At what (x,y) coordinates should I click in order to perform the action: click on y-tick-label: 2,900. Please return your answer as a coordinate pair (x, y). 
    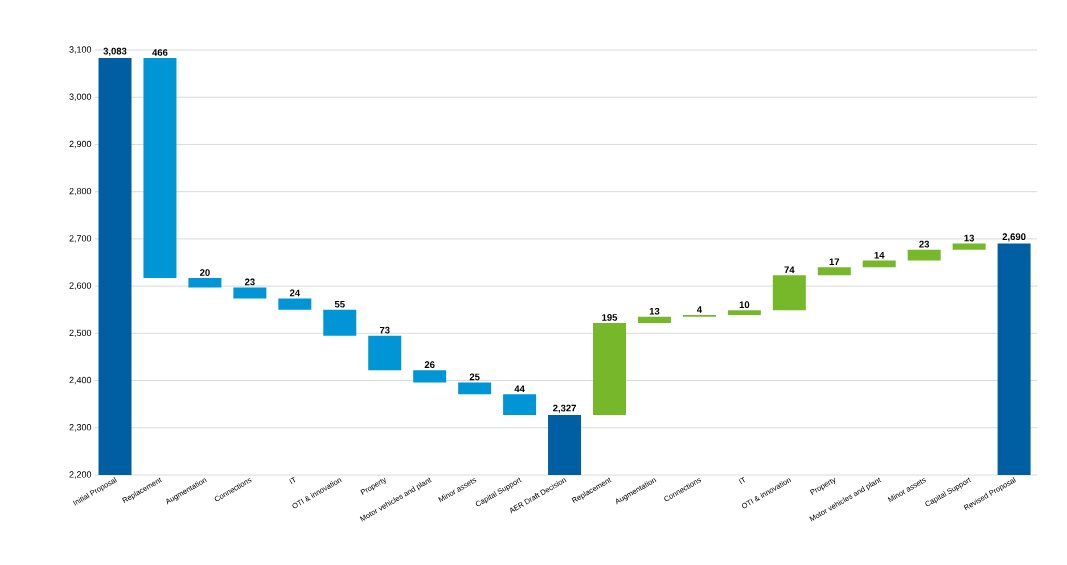
    Looking at the image, I should click on (80, 144).